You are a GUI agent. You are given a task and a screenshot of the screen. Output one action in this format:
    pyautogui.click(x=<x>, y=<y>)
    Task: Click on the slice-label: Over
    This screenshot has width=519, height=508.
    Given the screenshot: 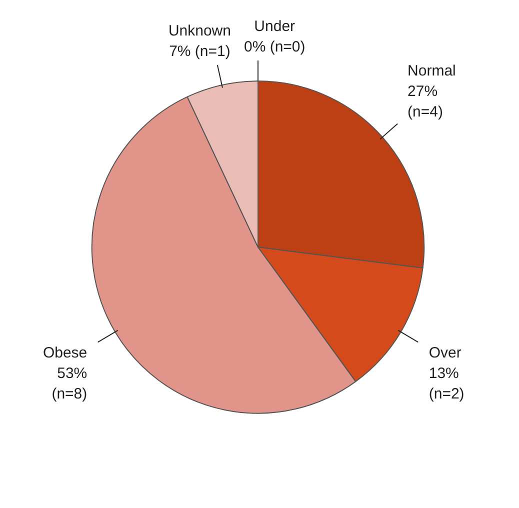 What is the action you would take?
    pyautogui.click(x=445, y=353)
    